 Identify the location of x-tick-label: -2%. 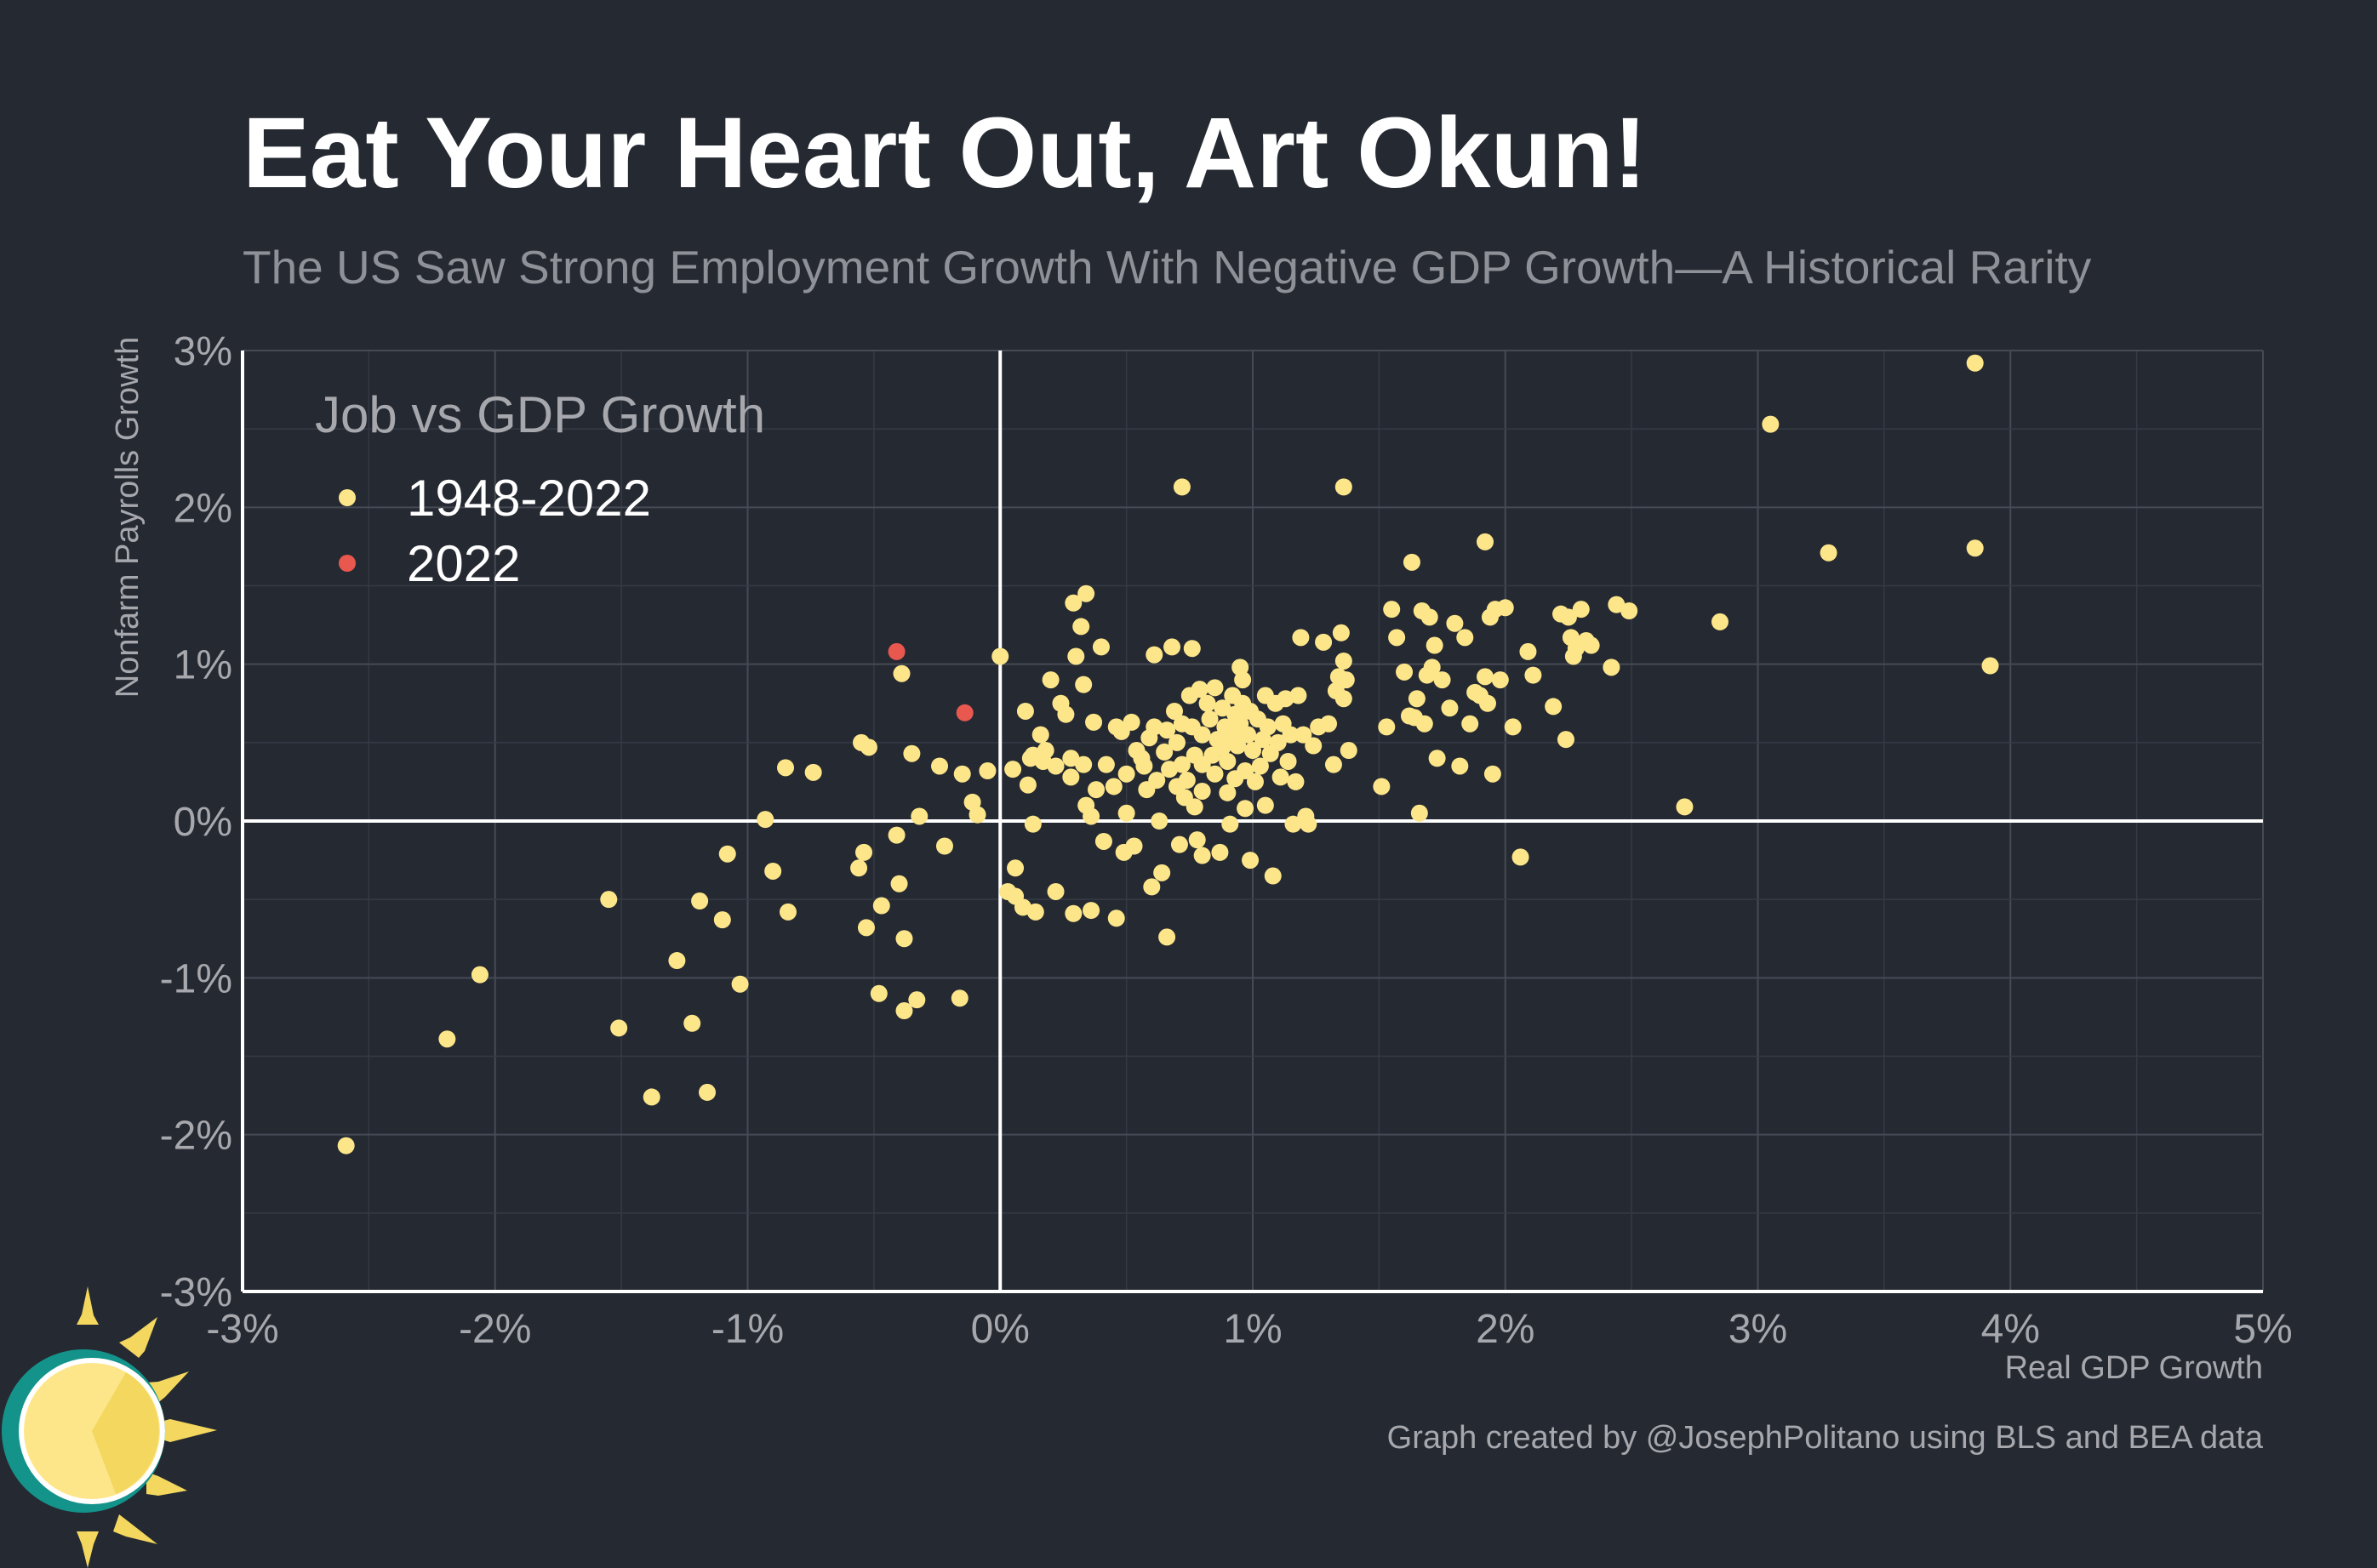
(495, 1329).